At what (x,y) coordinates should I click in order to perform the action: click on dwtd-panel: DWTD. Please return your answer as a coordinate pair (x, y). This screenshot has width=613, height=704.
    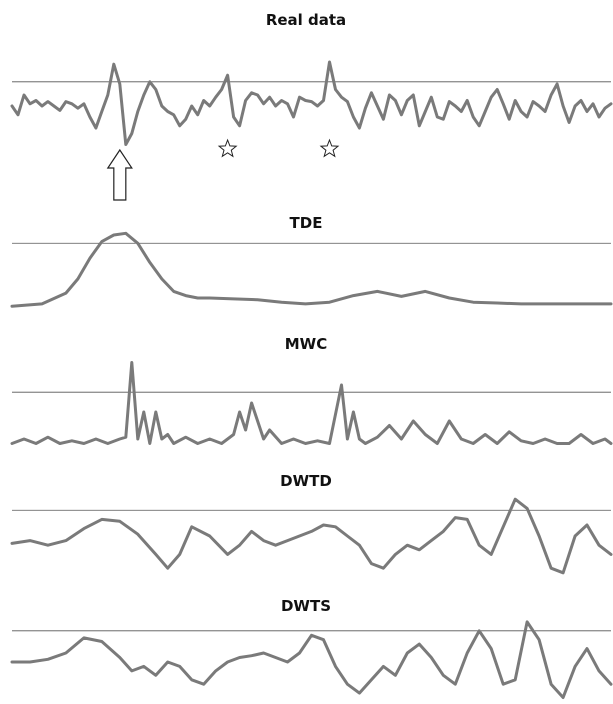
    Looking at the image, I should click on (311, 523).